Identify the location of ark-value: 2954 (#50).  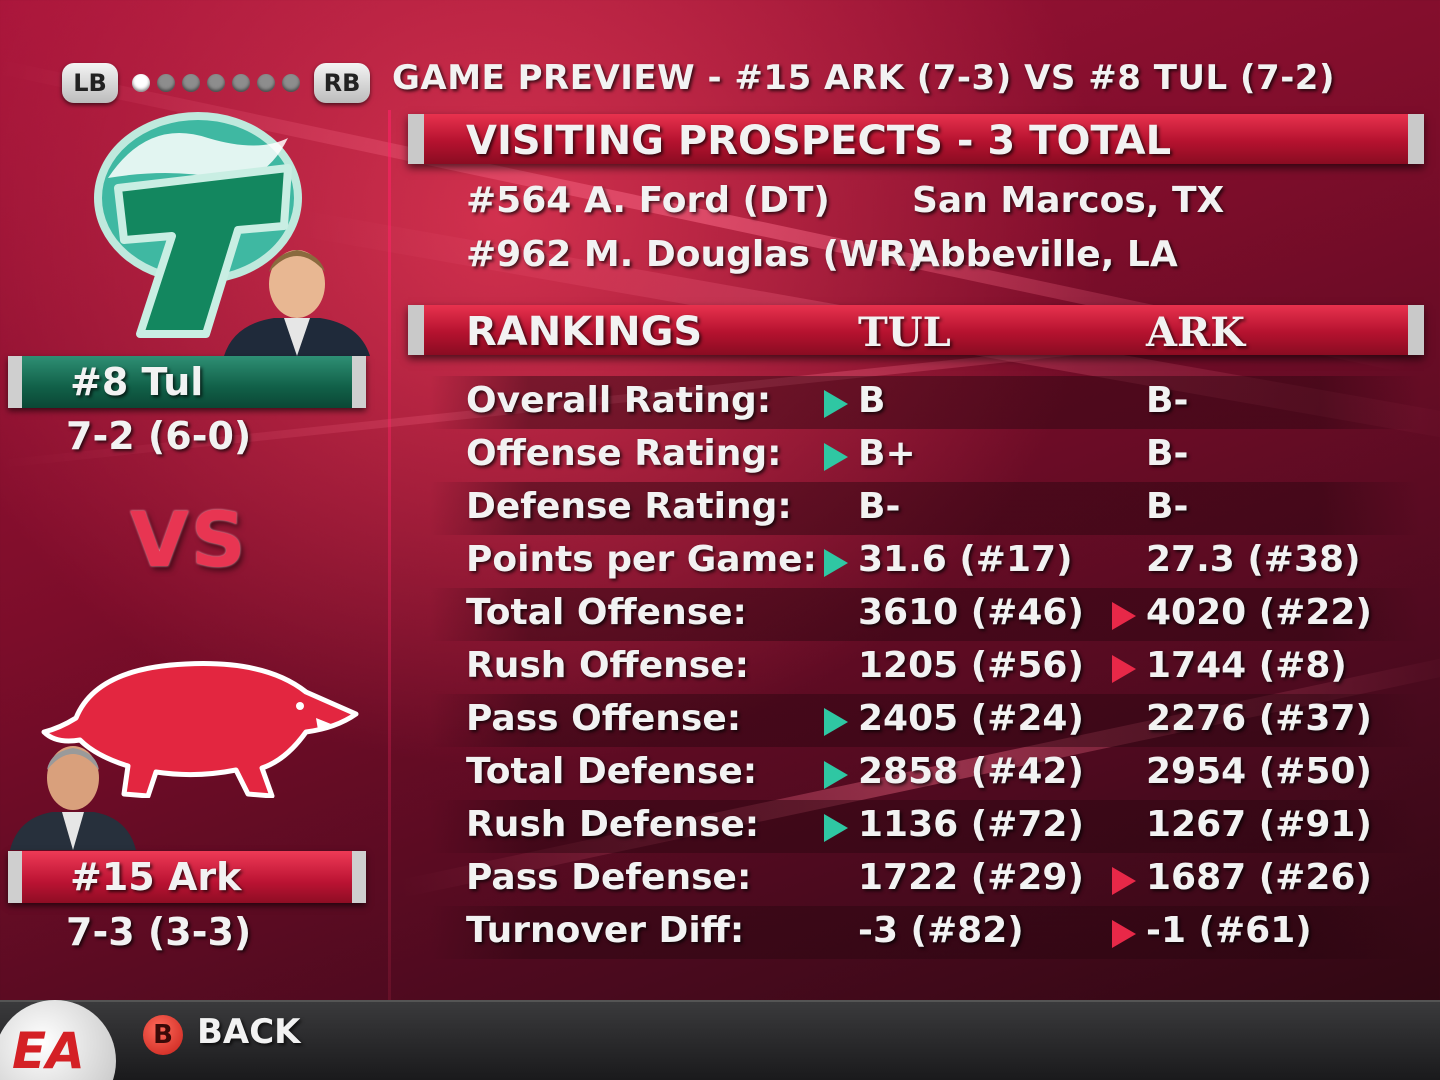
(1259, 771).